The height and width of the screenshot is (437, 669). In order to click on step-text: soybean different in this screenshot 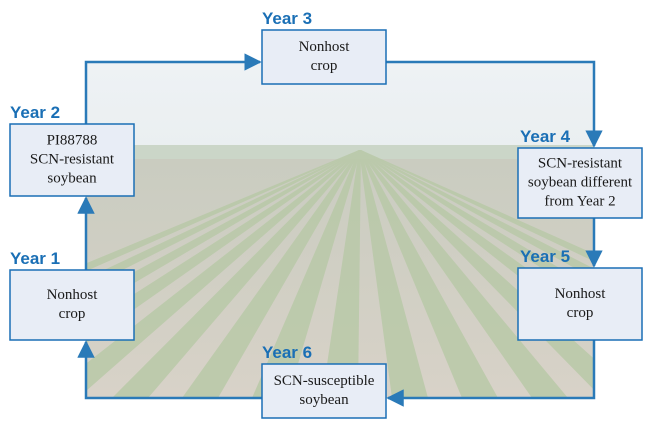, I will do `click(580, 182)`.